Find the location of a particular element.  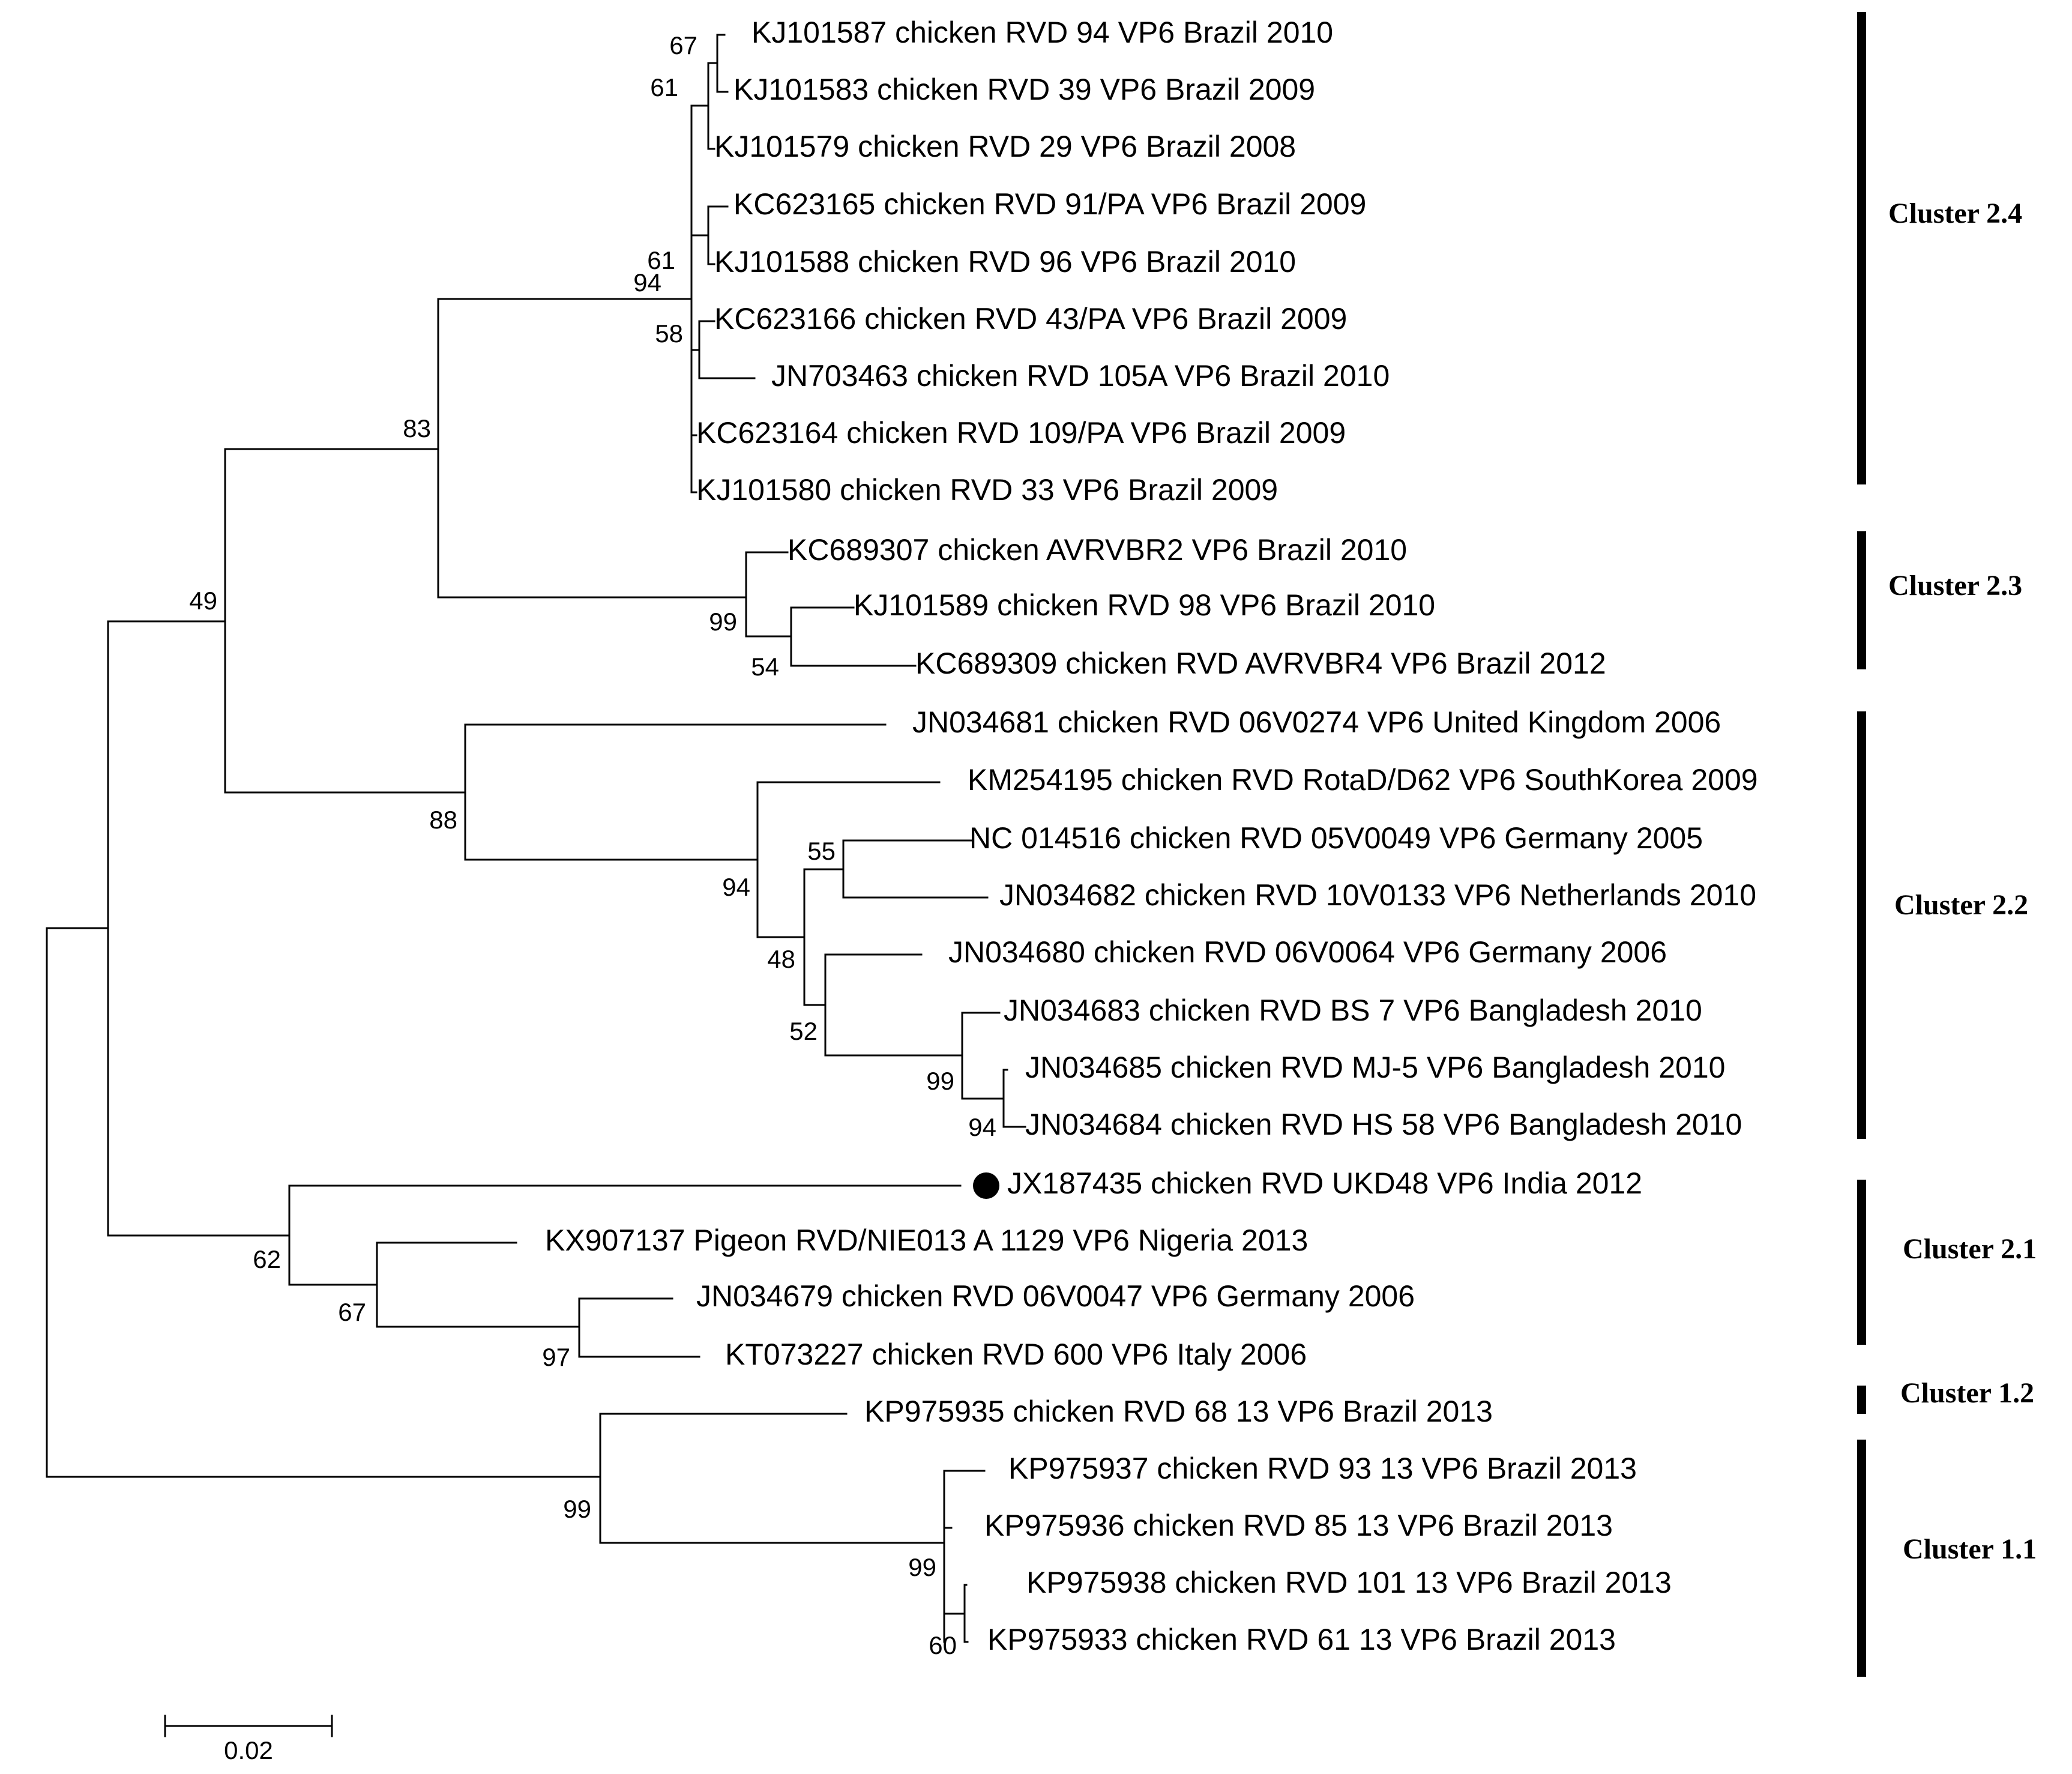

highlight-dot-marker is located at coordinates (986, 1185).